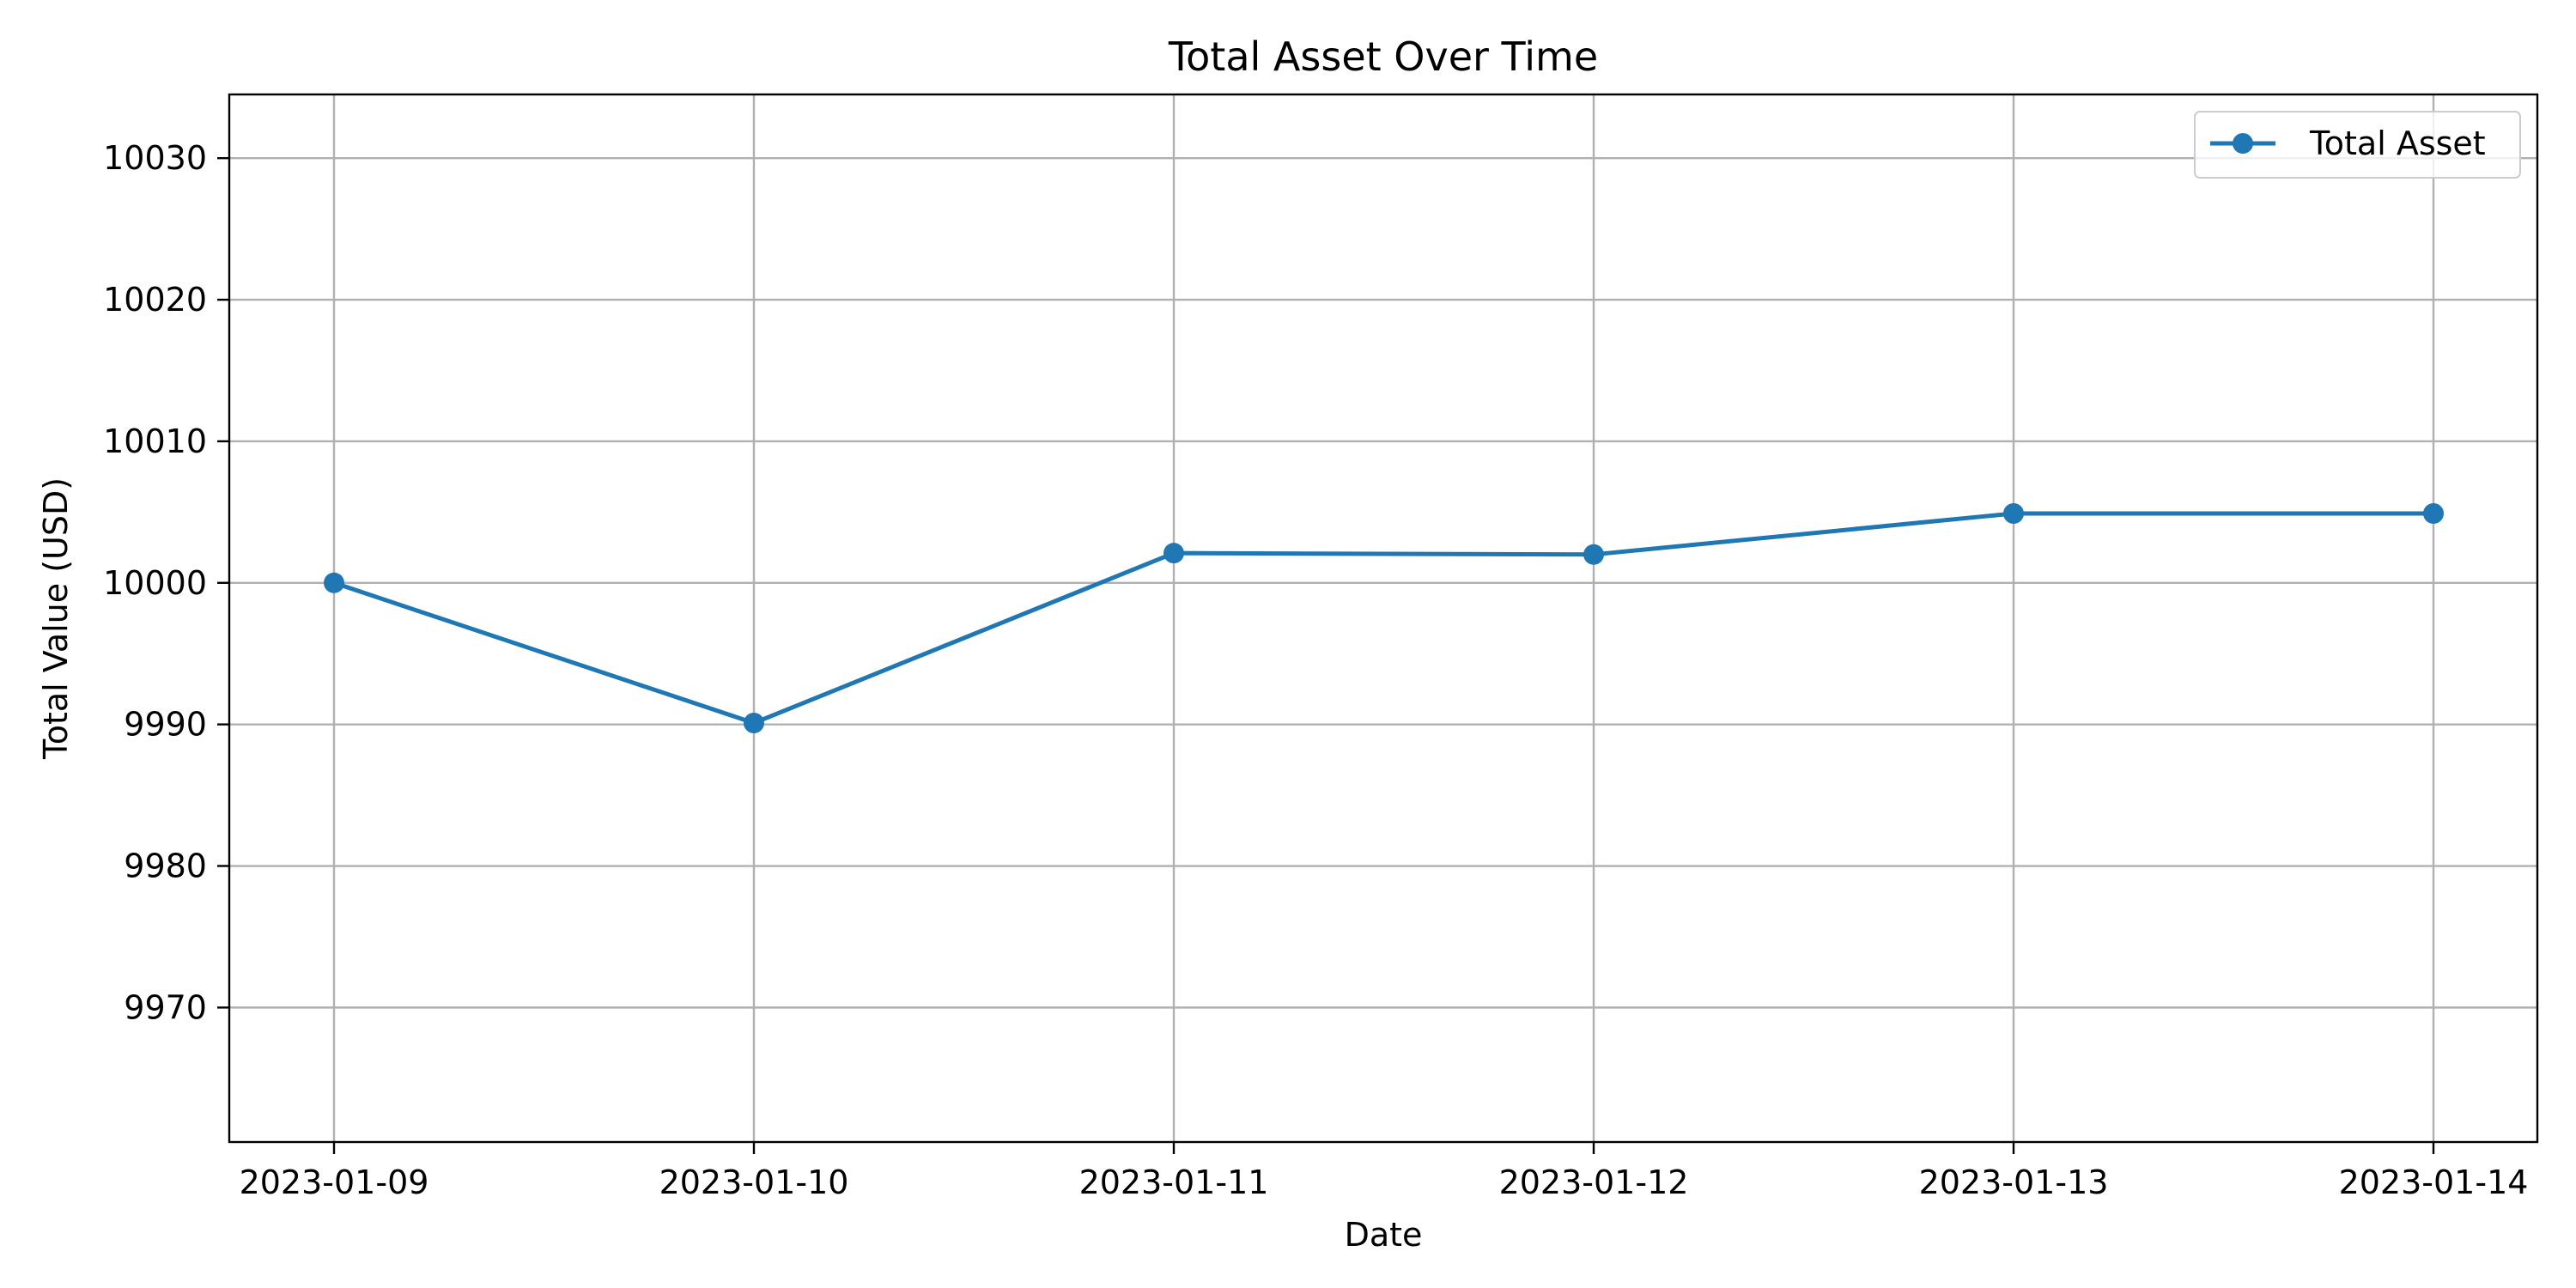  What do you see at coordinates (155, 441) in the screenshot?
I see `y-tick-label: 10010` at bounding box center [155, 441].